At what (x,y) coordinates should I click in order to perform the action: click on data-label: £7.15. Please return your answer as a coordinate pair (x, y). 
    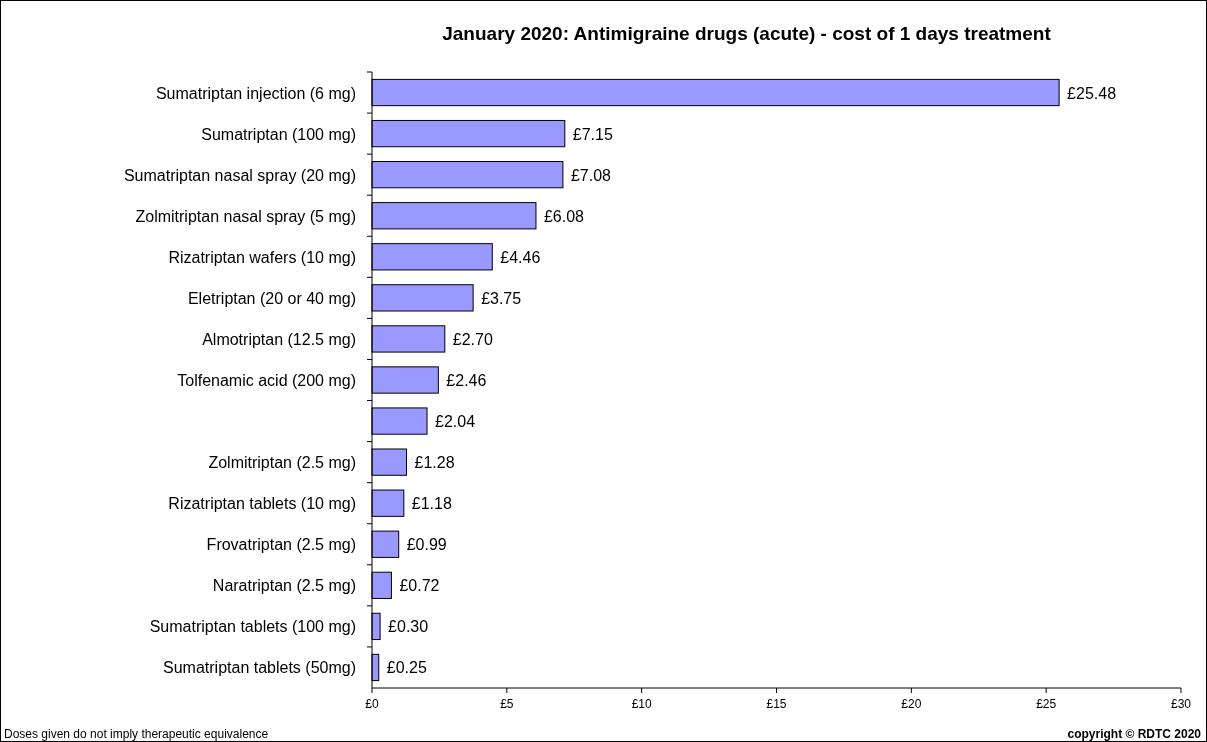
    Looking at the image, I should click on (592, 134).